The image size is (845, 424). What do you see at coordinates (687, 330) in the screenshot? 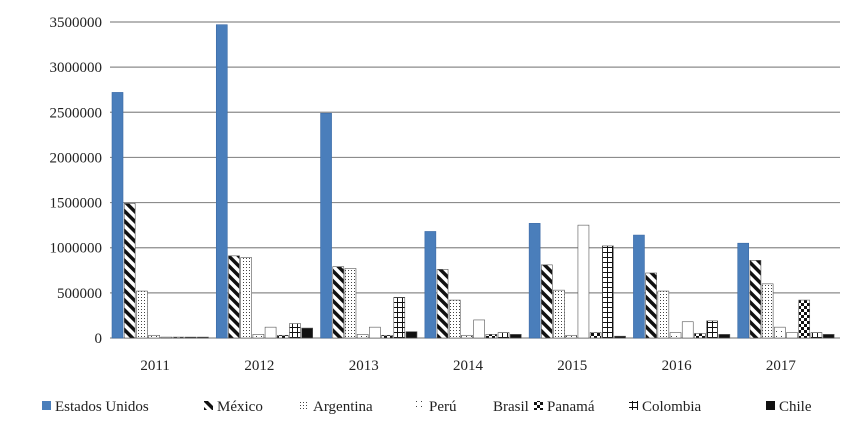
I see `bar-brasil-2016` at bounding box center [687, 330].